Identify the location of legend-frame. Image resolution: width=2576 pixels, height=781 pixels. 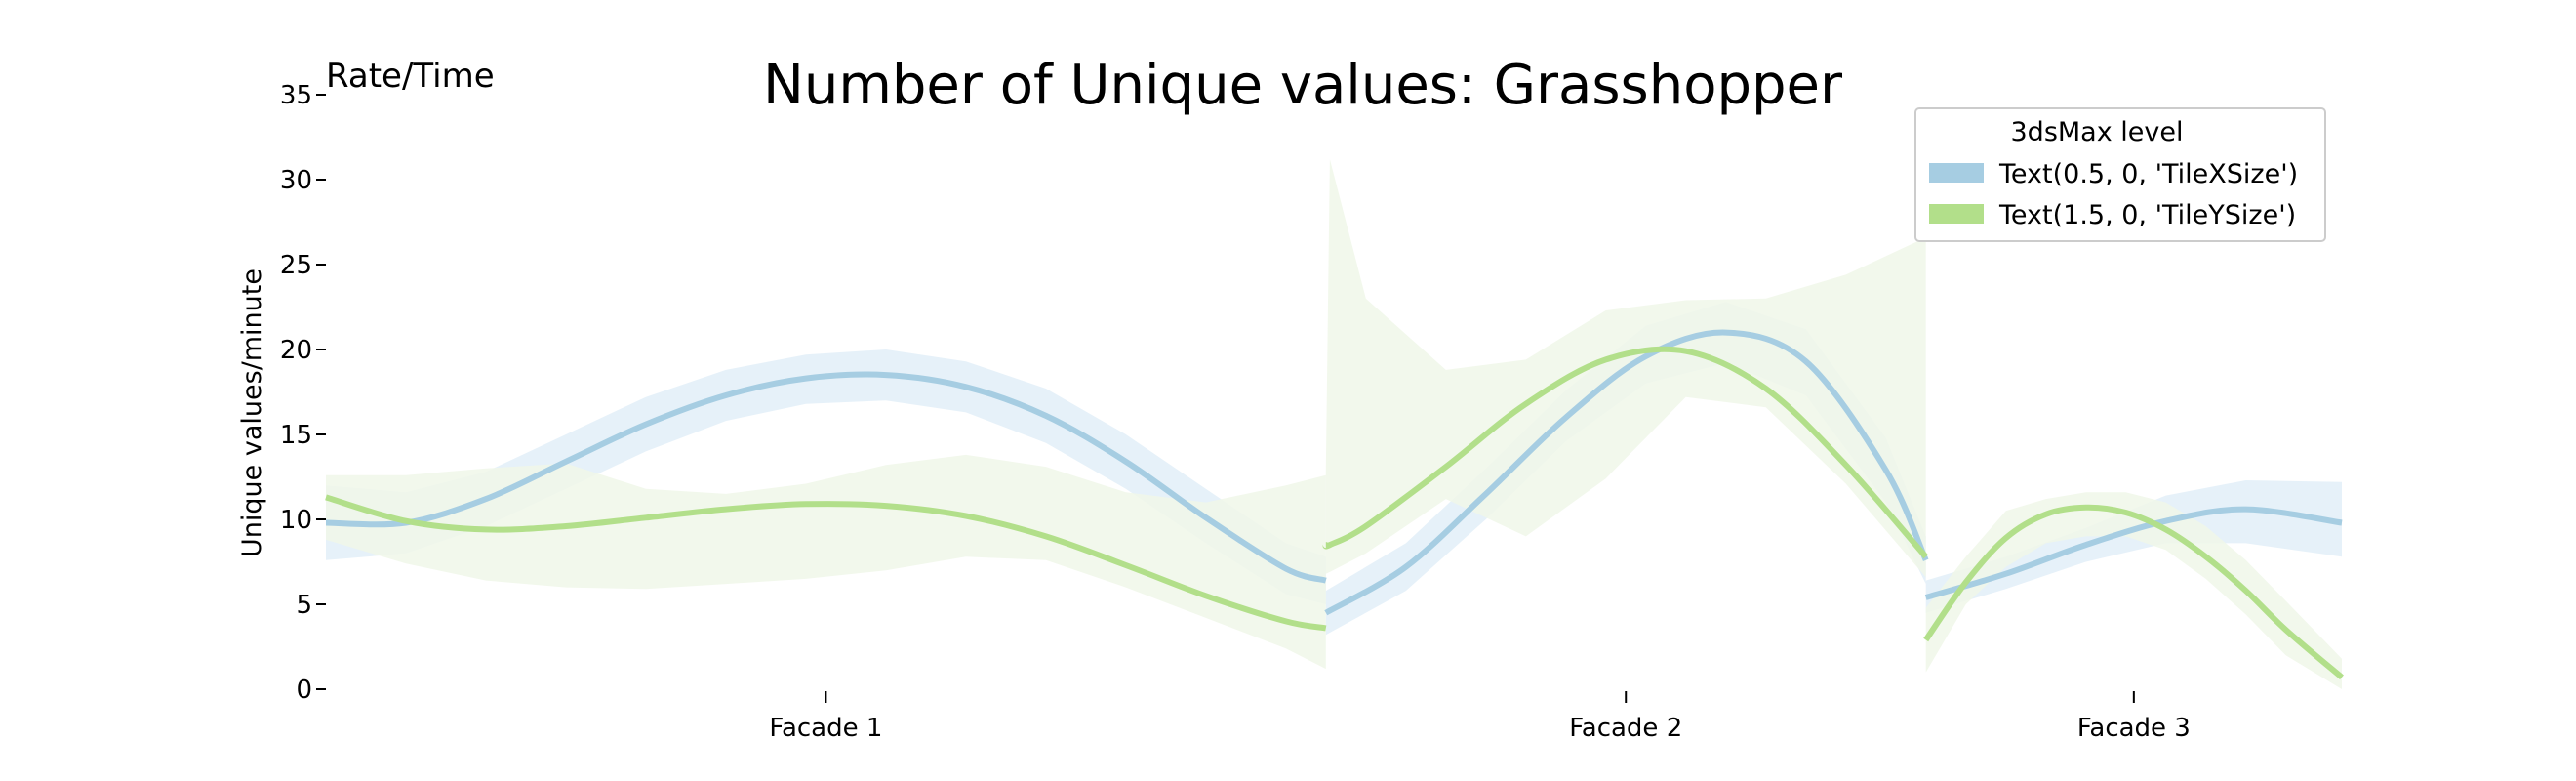
(2120, 174).